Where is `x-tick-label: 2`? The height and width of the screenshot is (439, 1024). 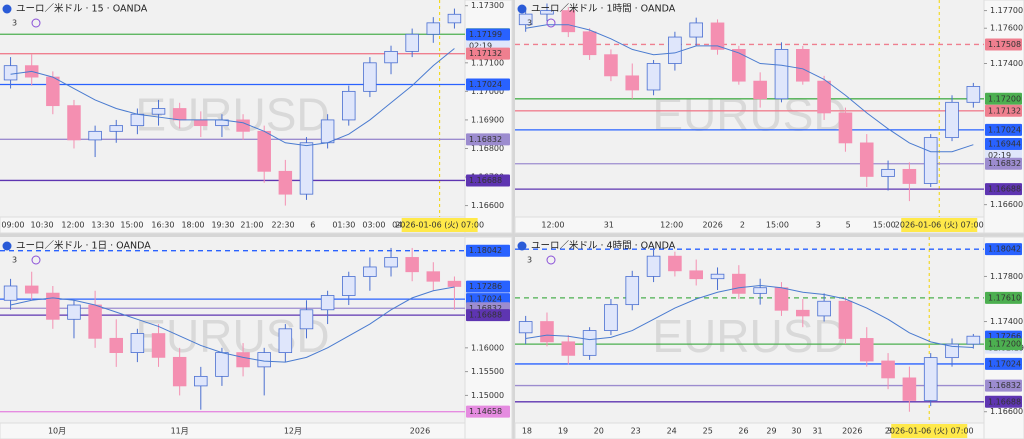 x-tick-label: 2 is located at coordinates (742, 225).